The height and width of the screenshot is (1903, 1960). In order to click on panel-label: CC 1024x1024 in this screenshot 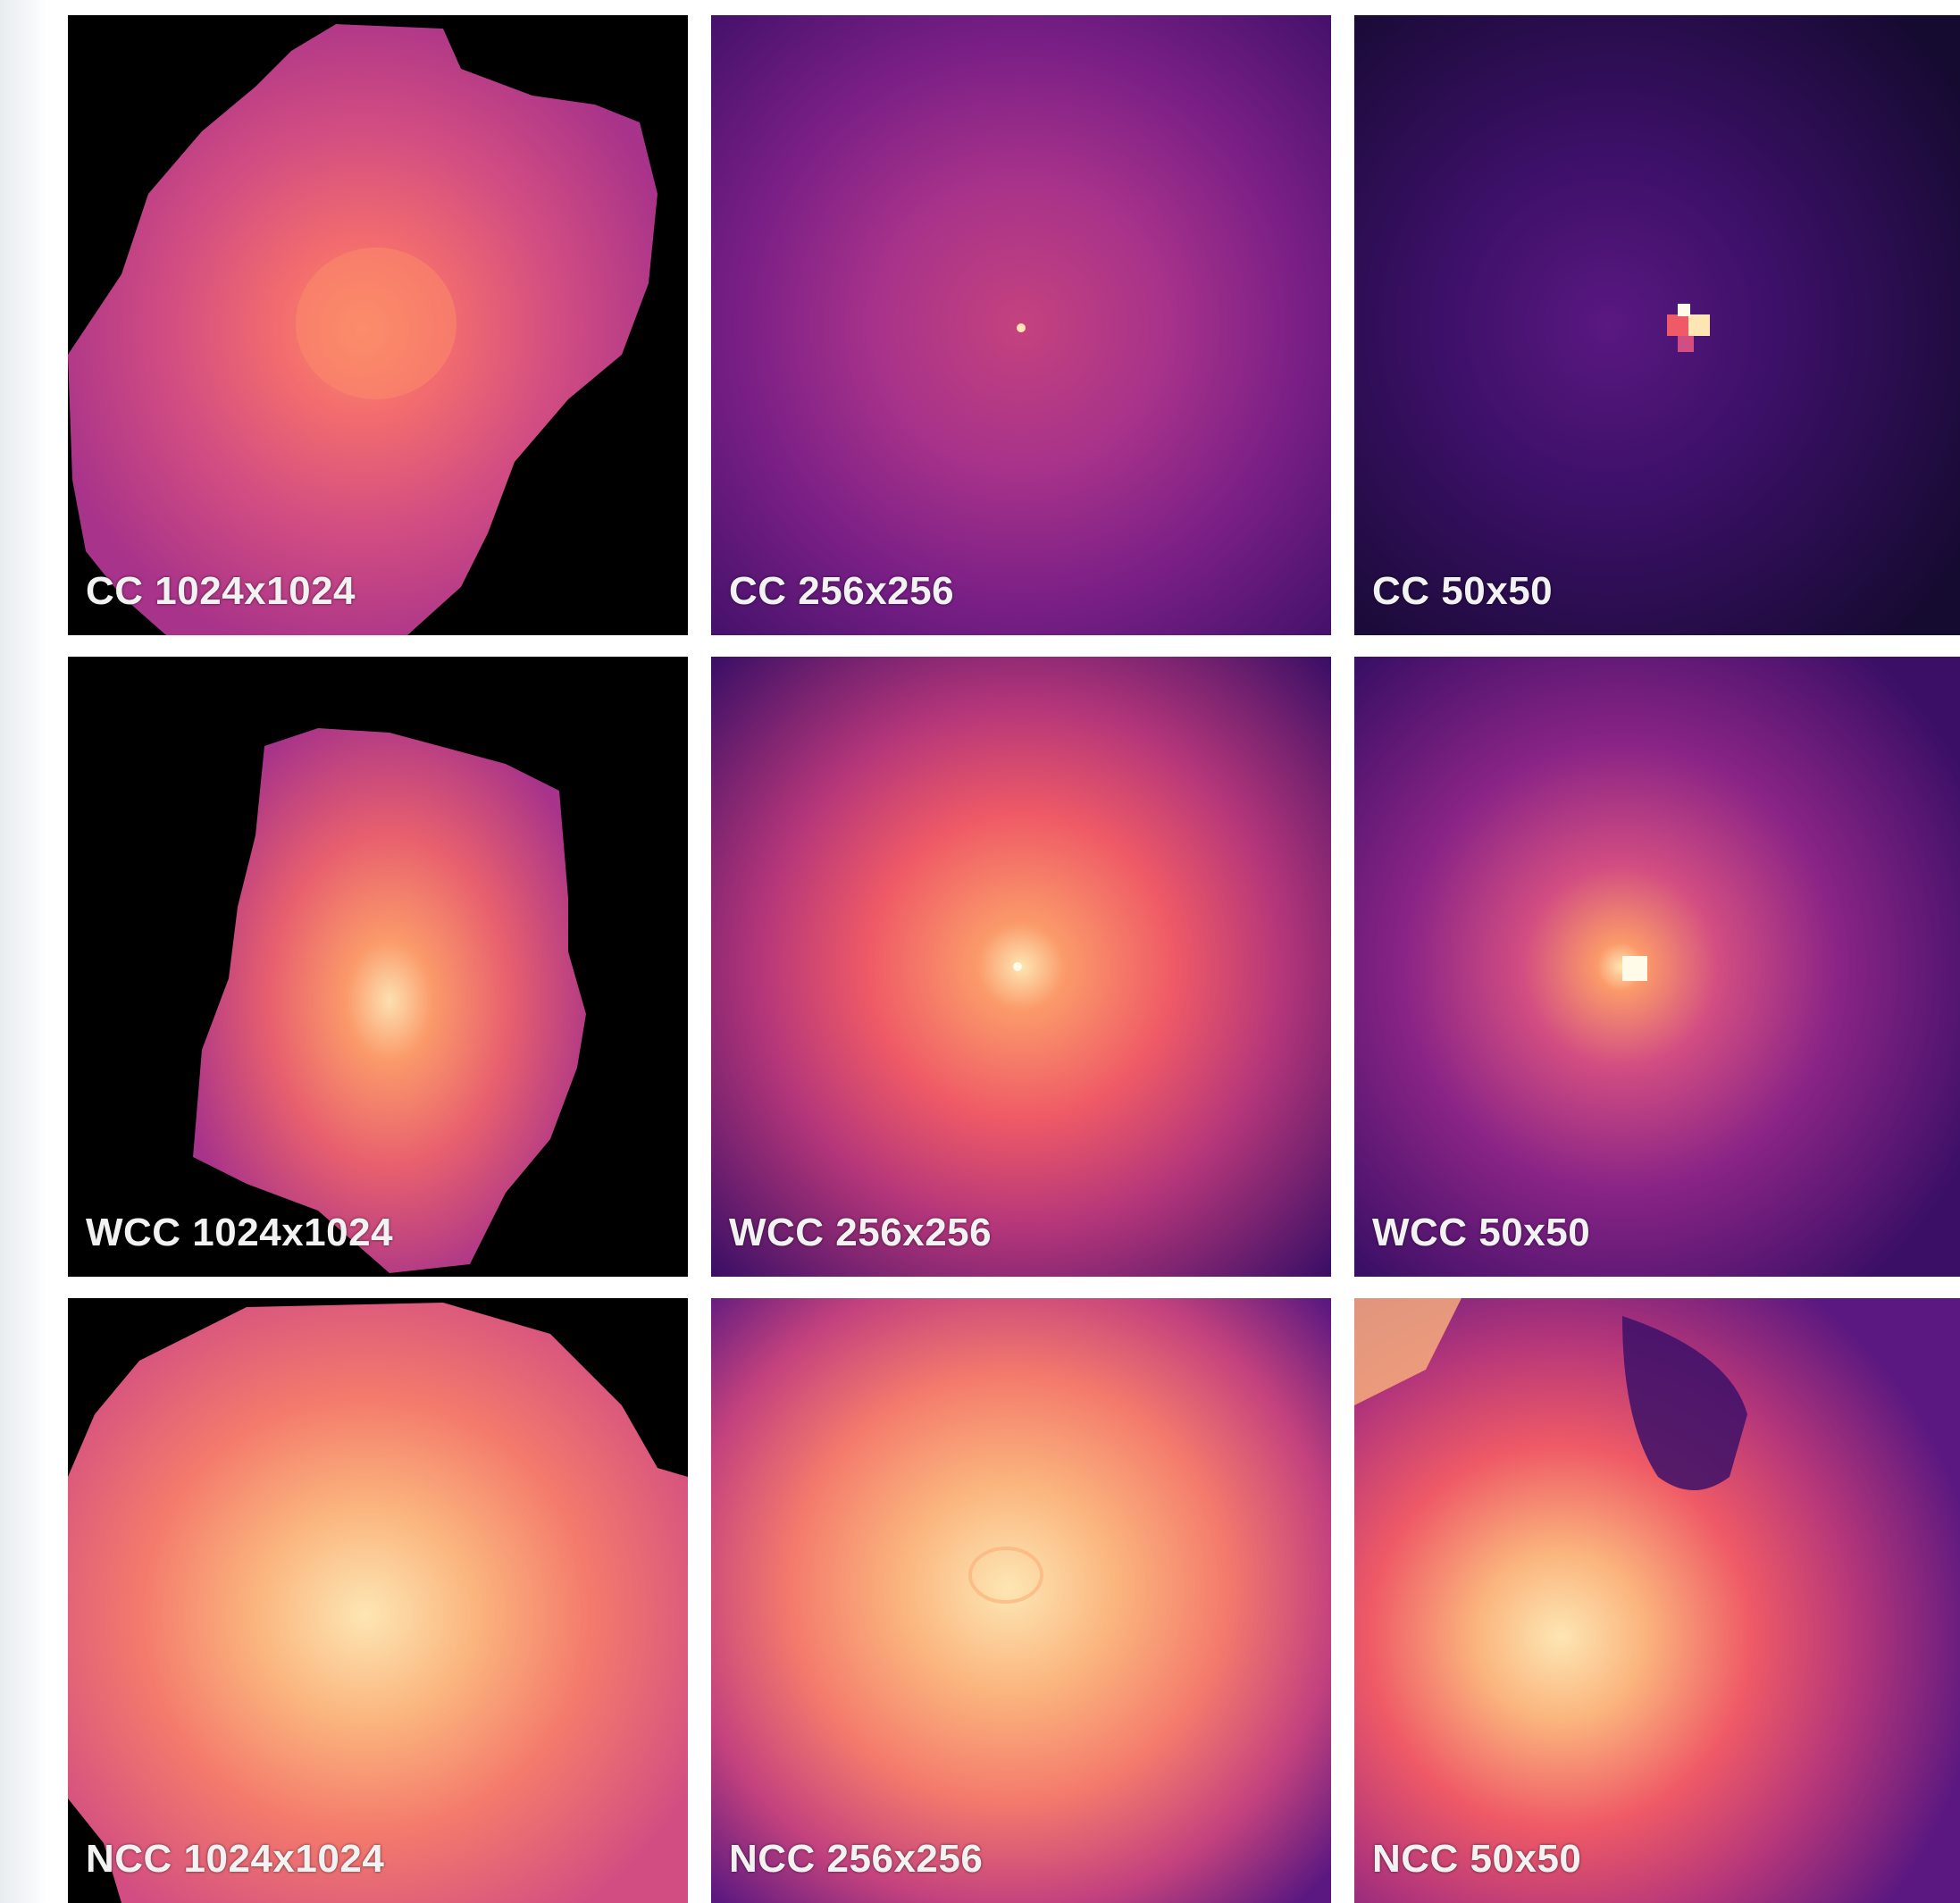, I will do `click(221, 591)`.